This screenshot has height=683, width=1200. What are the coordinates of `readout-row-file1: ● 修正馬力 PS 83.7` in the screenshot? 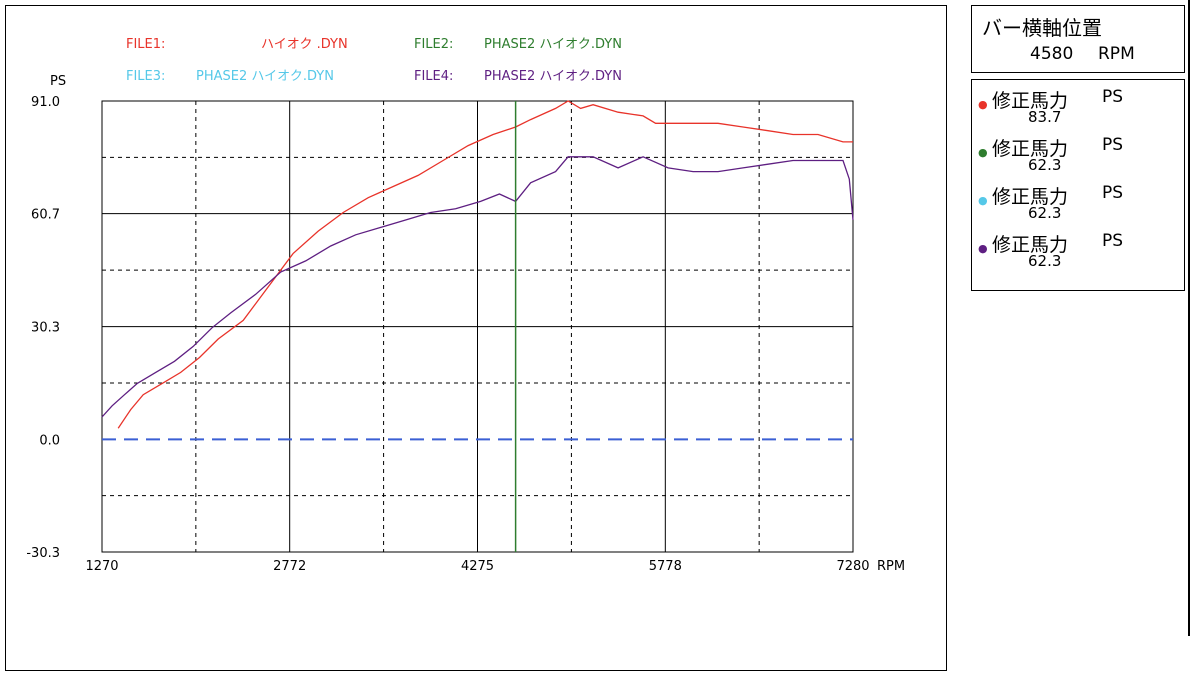 It's located at (1078, 109).